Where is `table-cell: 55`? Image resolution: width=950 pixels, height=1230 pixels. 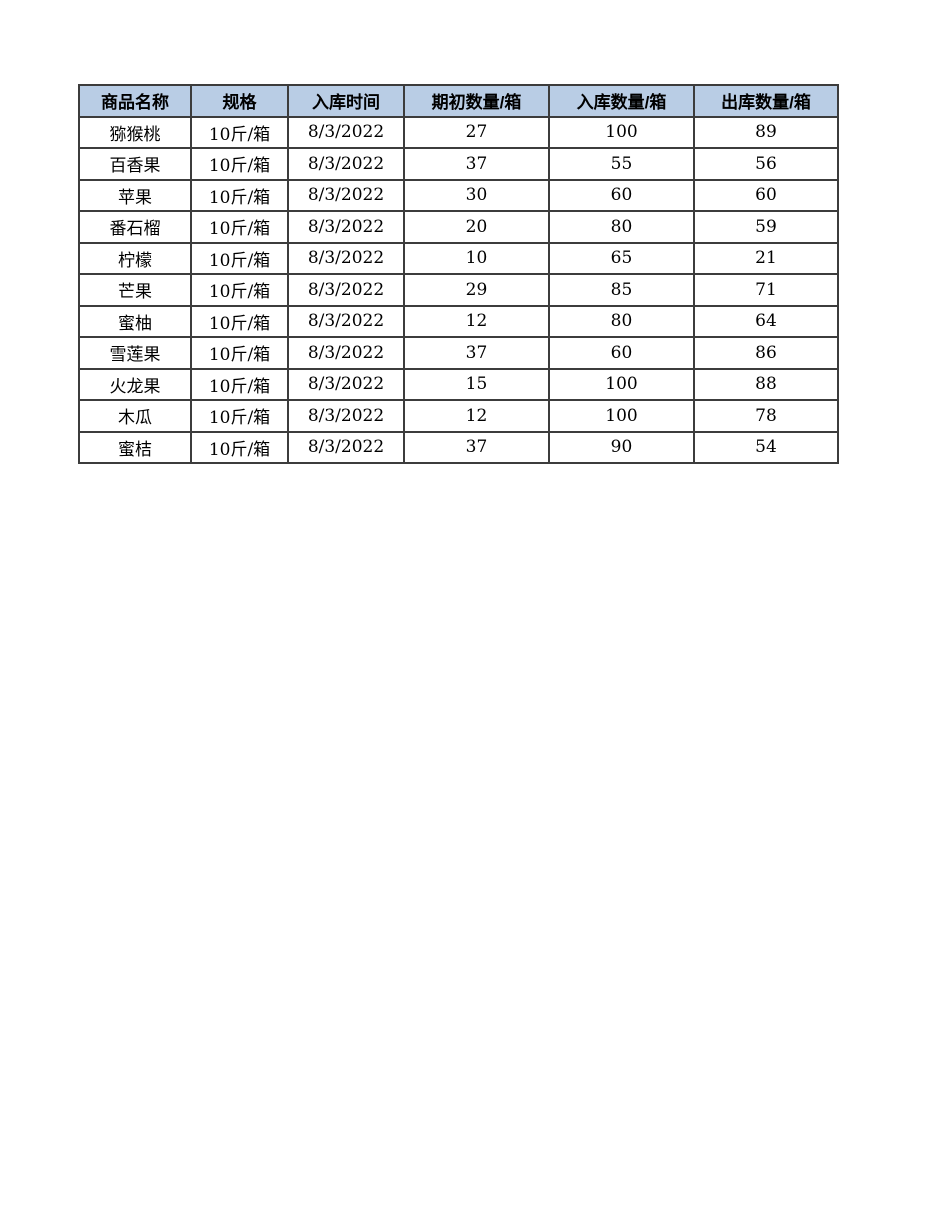
table-cell: 55 is located at coordinates (621, 164).